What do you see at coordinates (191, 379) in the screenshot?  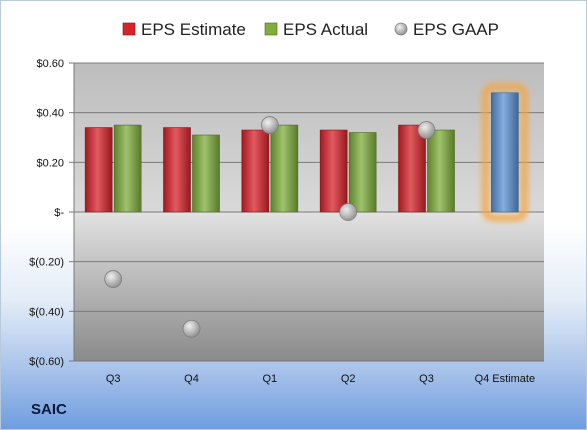 I see `x-category-label: Q4` at bounding box center [191, 379].